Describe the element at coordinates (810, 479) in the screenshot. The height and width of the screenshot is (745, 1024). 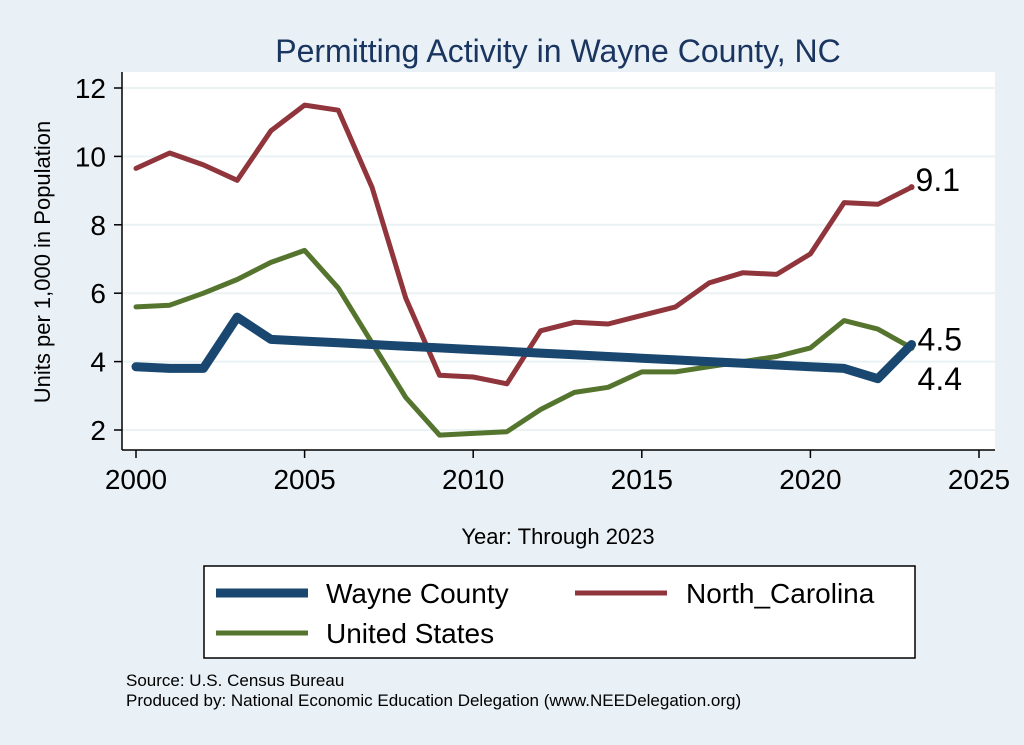
I see `x-tick-label-2020: 2020` at that location.